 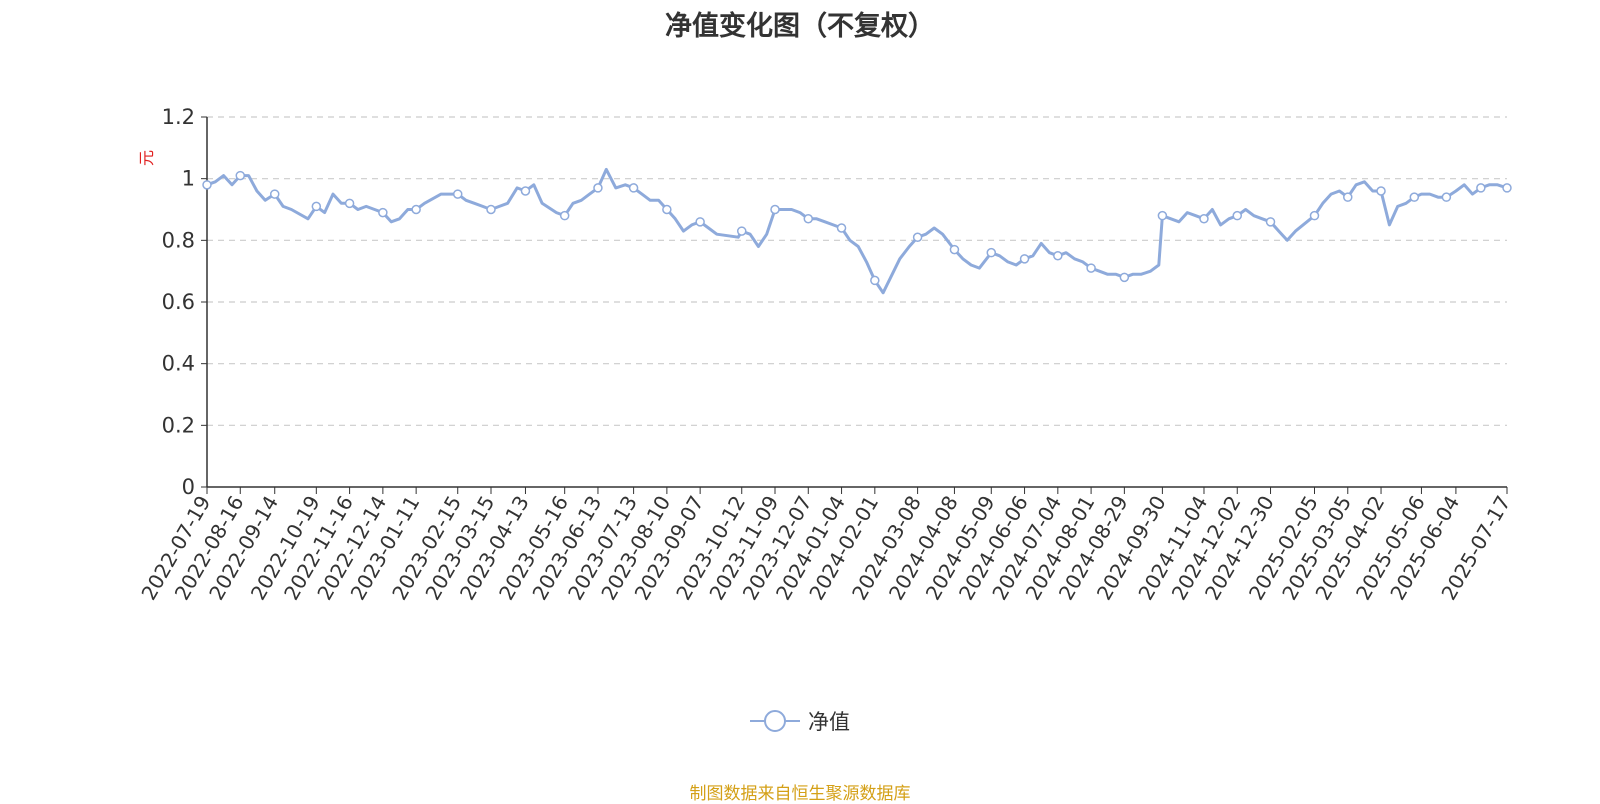 I want to click on y-tick-label: 1.2, so click(x=178, y=117).